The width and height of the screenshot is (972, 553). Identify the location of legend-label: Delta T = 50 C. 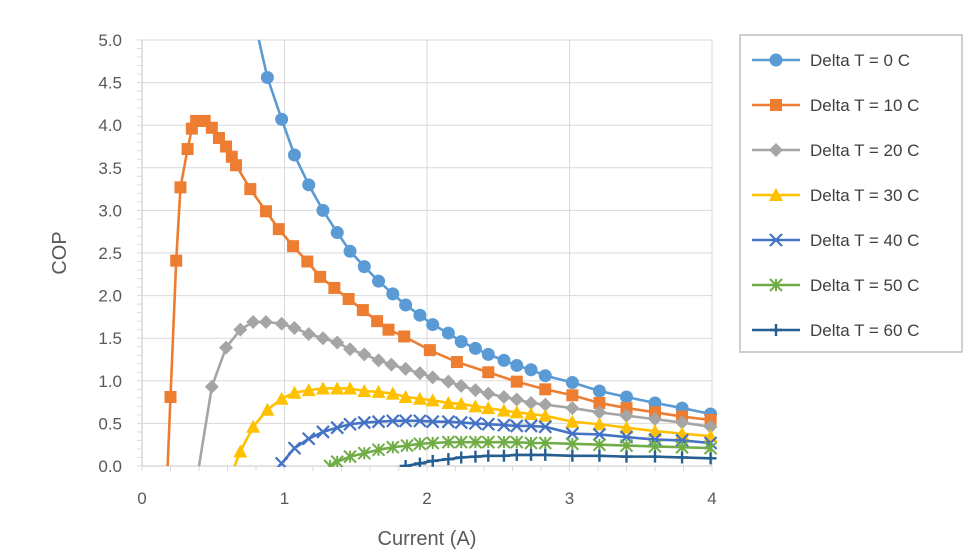
(864, 285).